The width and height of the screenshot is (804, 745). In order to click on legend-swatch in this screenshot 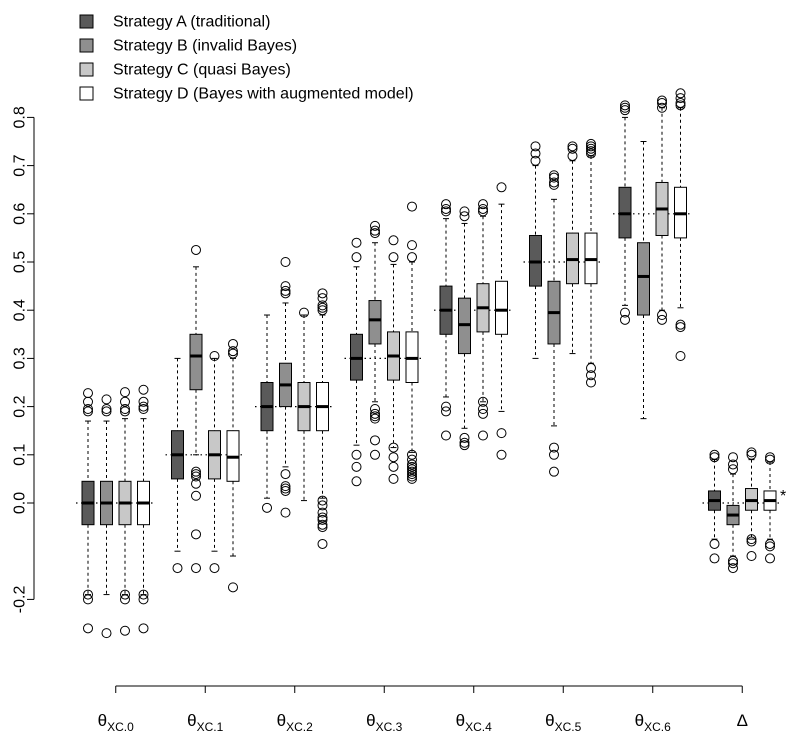, I will do `click(86, 69)`.